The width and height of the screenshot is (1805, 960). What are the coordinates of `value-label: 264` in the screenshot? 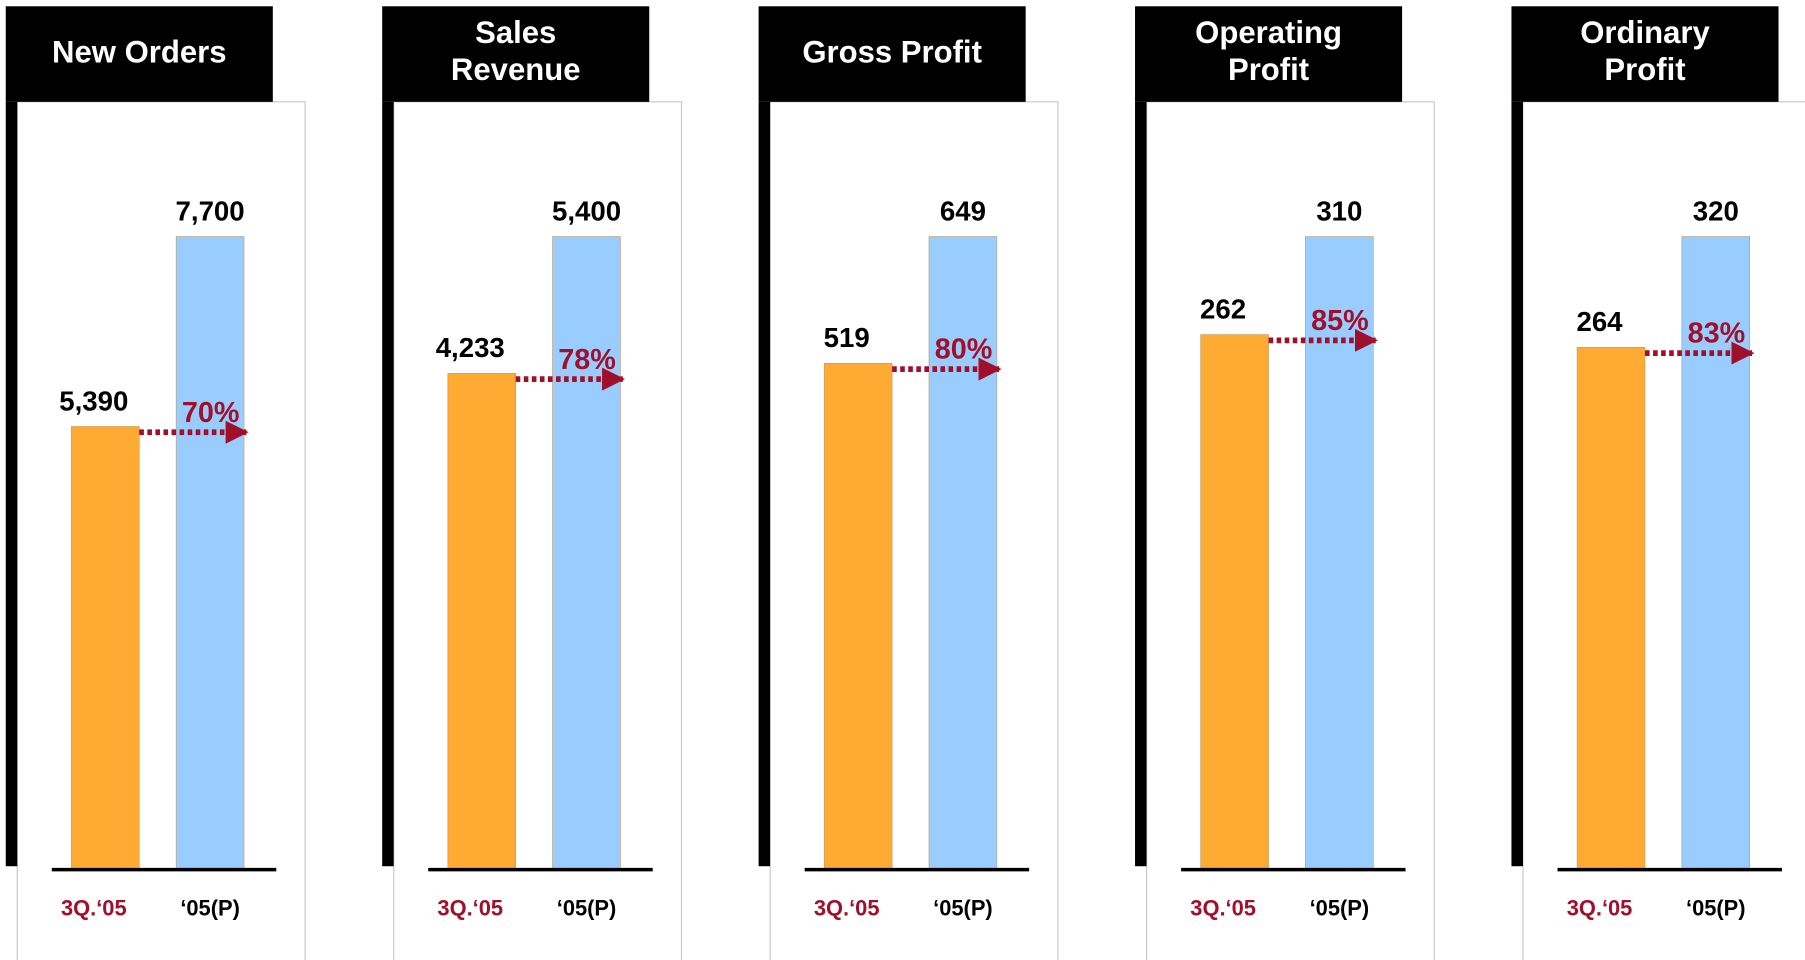 It's located at (1599, 321).